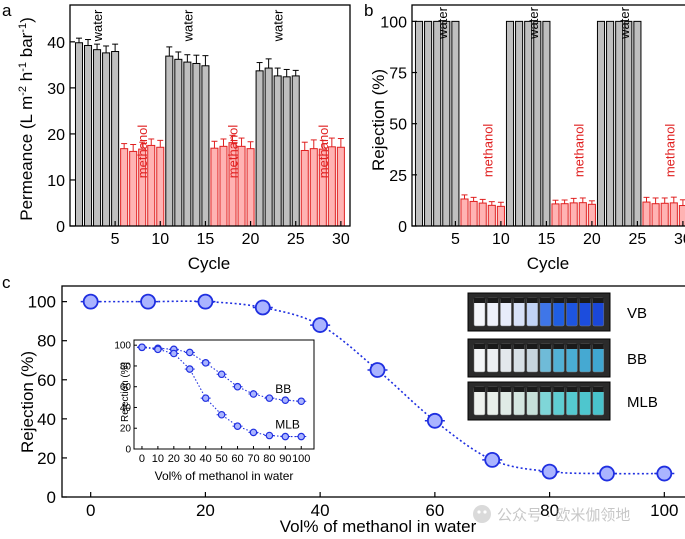 This screenshot has width=685, height=539. What do you see at coordinates (548, 263) in the screenshot?
I see `panel-b-xlabel: Cycle` at bounding box center [548, 263].